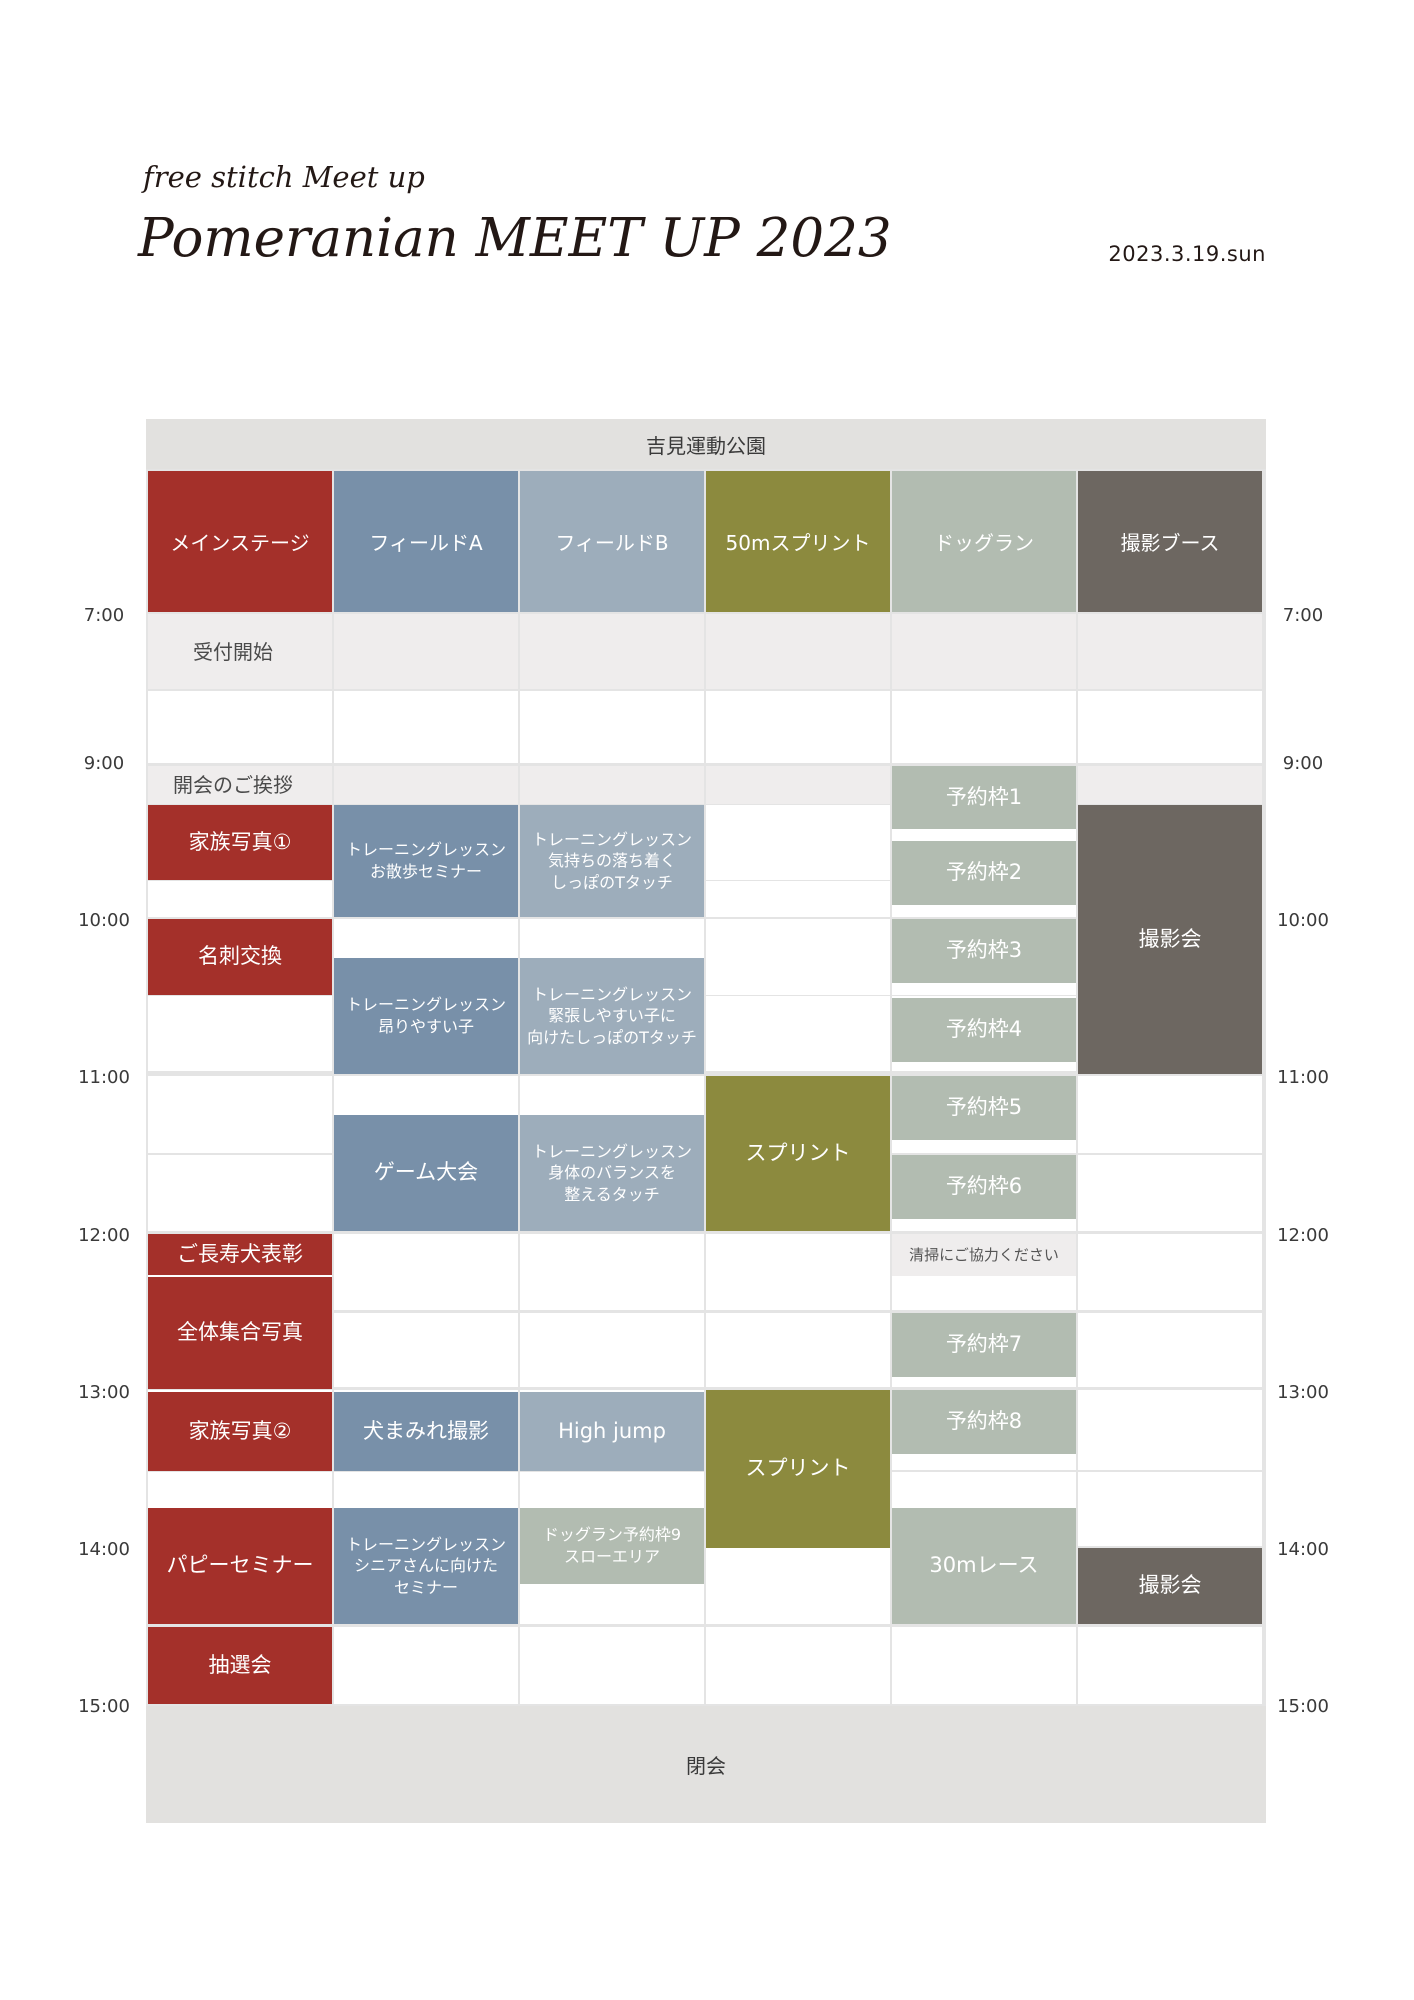  Describe the element at coordinates (233, 652) in the screenshot. I see `event-reception: 受付開始` at that location.